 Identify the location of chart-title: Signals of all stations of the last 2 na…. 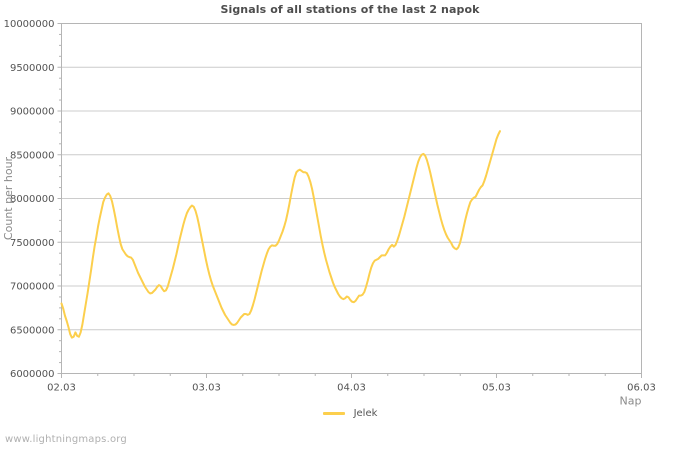
(350, 9).